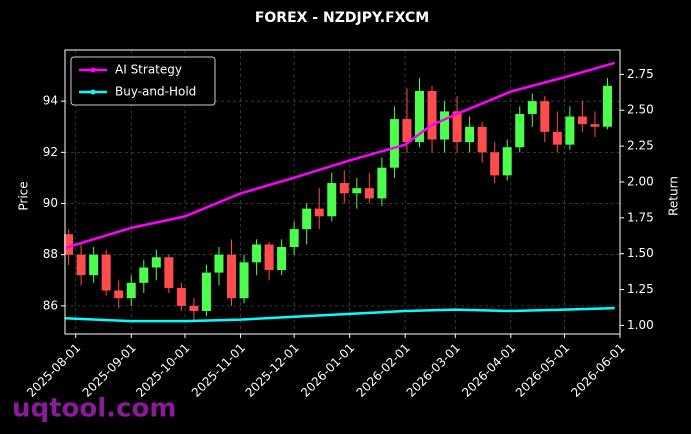 The image size is (691, 434). I want to click on y-tick-label: 88, so click(50, 254).